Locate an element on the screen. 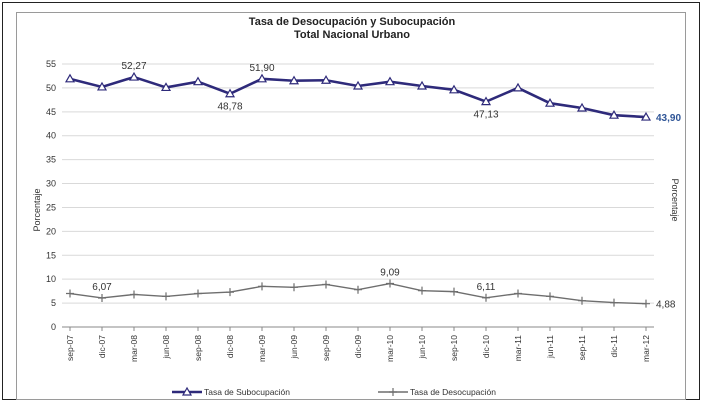  x-tick-label: sep-08 is located at coordinates (198, 348).